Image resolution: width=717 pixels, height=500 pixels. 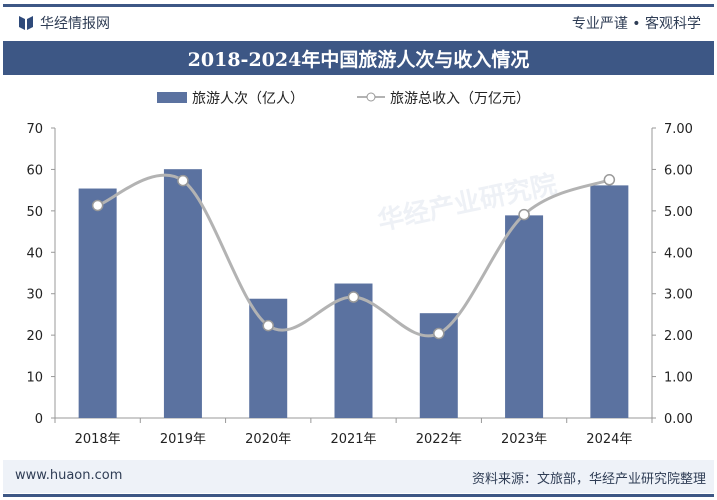 What do you see at coordinates (34, 295) in the screenshot?
I see `left-tick-label: 30` at bounding box center [34, 295].